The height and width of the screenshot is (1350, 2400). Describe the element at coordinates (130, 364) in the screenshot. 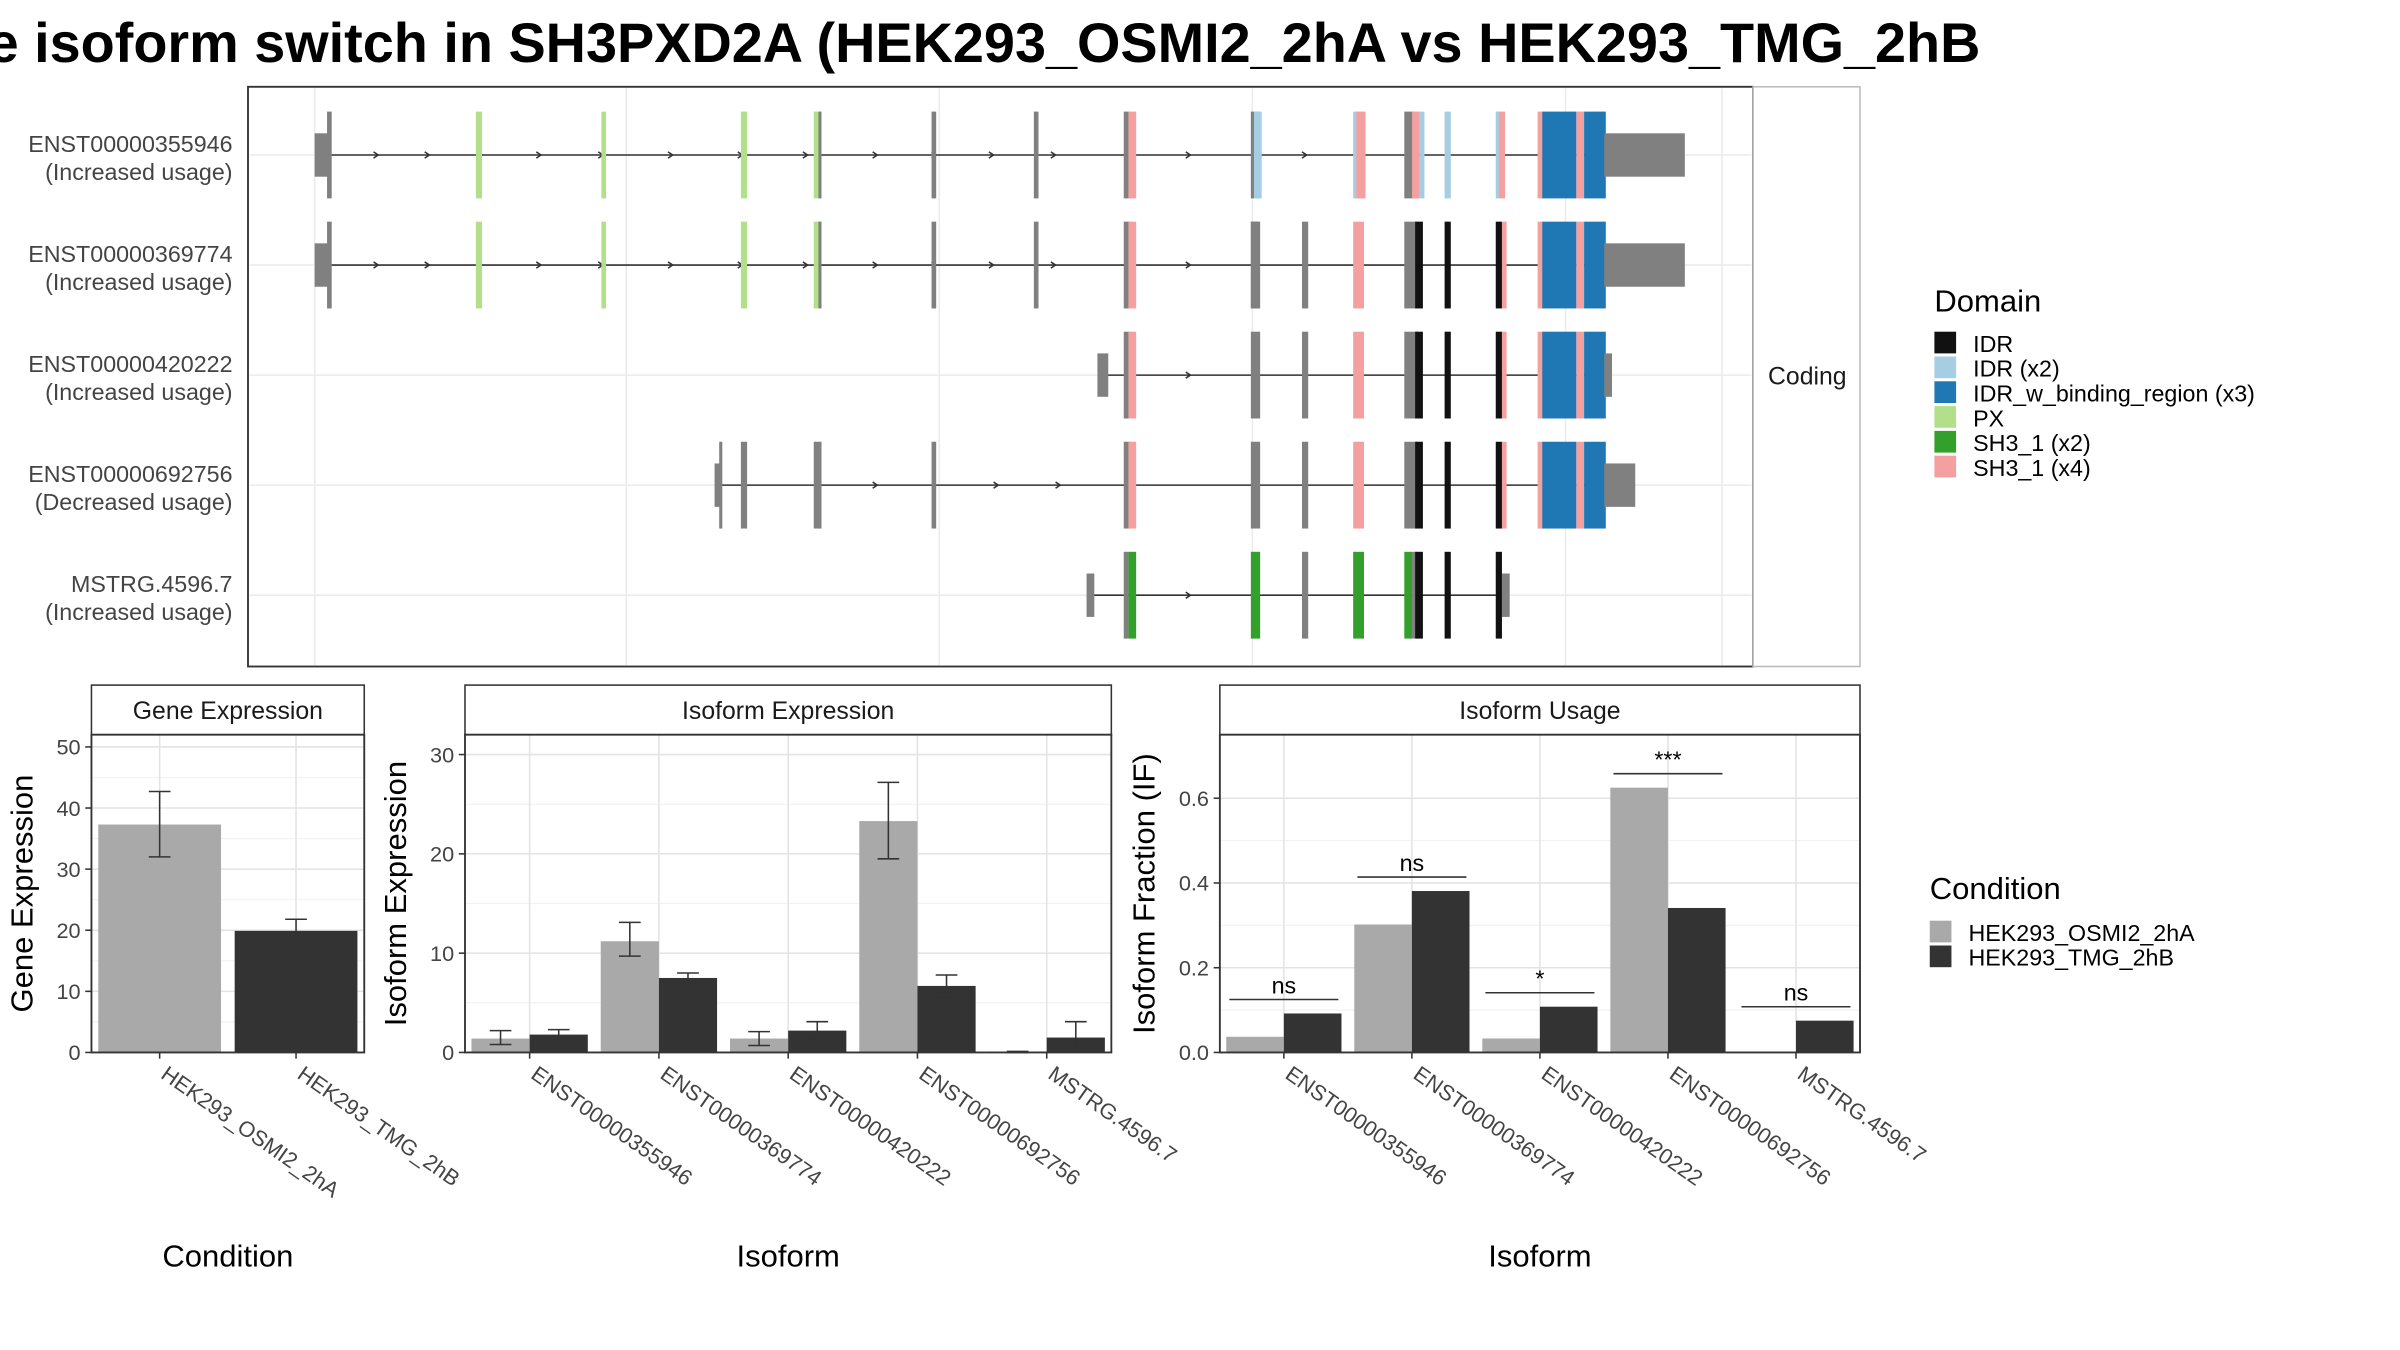

I see `transcript-label-id: ENST00000420222` at that location.